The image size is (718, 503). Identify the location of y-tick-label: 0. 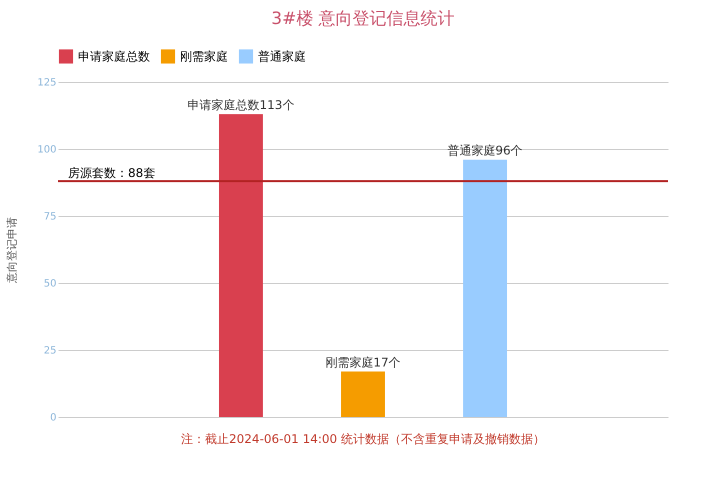
(53, 418).